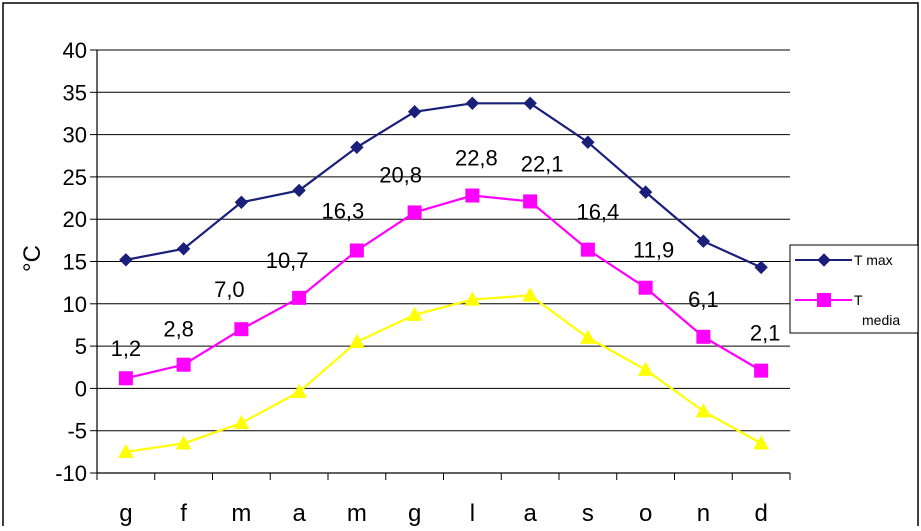 This screenshot has width=921, height=531. I want to click on data-label: 22,1, so click(542, 163).